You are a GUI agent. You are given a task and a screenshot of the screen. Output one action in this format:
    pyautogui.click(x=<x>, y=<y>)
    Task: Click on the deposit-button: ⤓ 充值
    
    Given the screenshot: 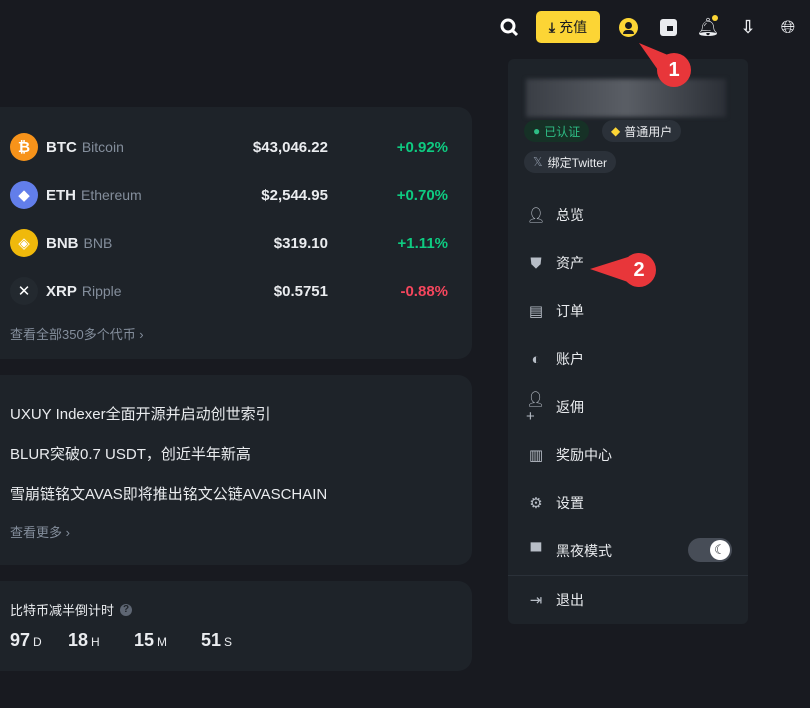 What is the action you would take?
    pyautogui.click(x=568, y=27)
    